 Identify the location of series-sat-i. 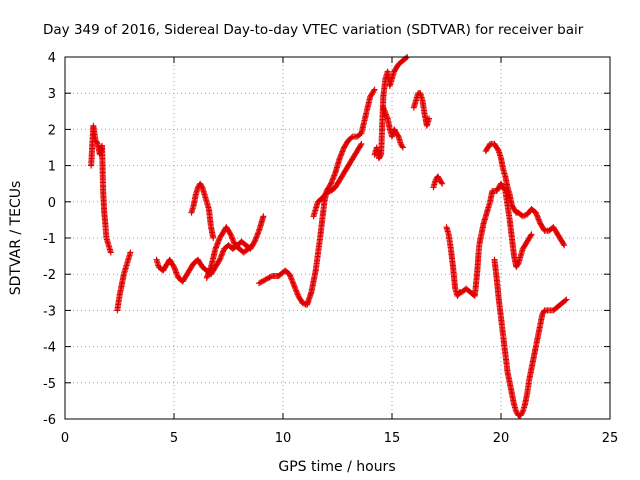
(393, 127).